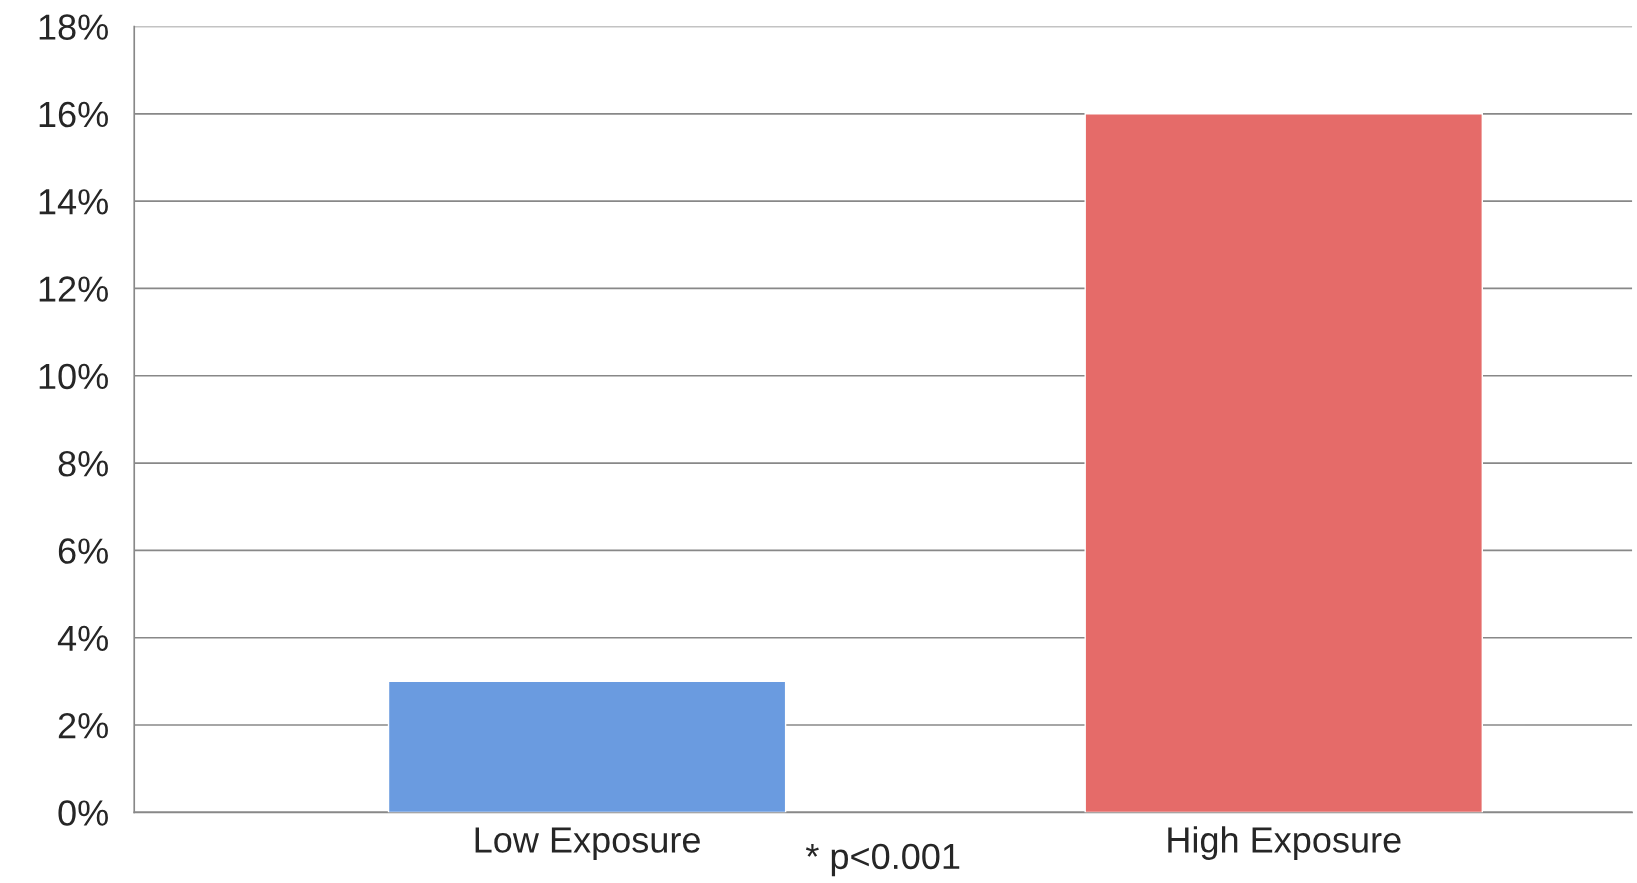 This screenshot has width=1637, height=883. Describe the element at coordinates (83, 725) in the screenshot. I see `y-tick-label: 2%` at that location.